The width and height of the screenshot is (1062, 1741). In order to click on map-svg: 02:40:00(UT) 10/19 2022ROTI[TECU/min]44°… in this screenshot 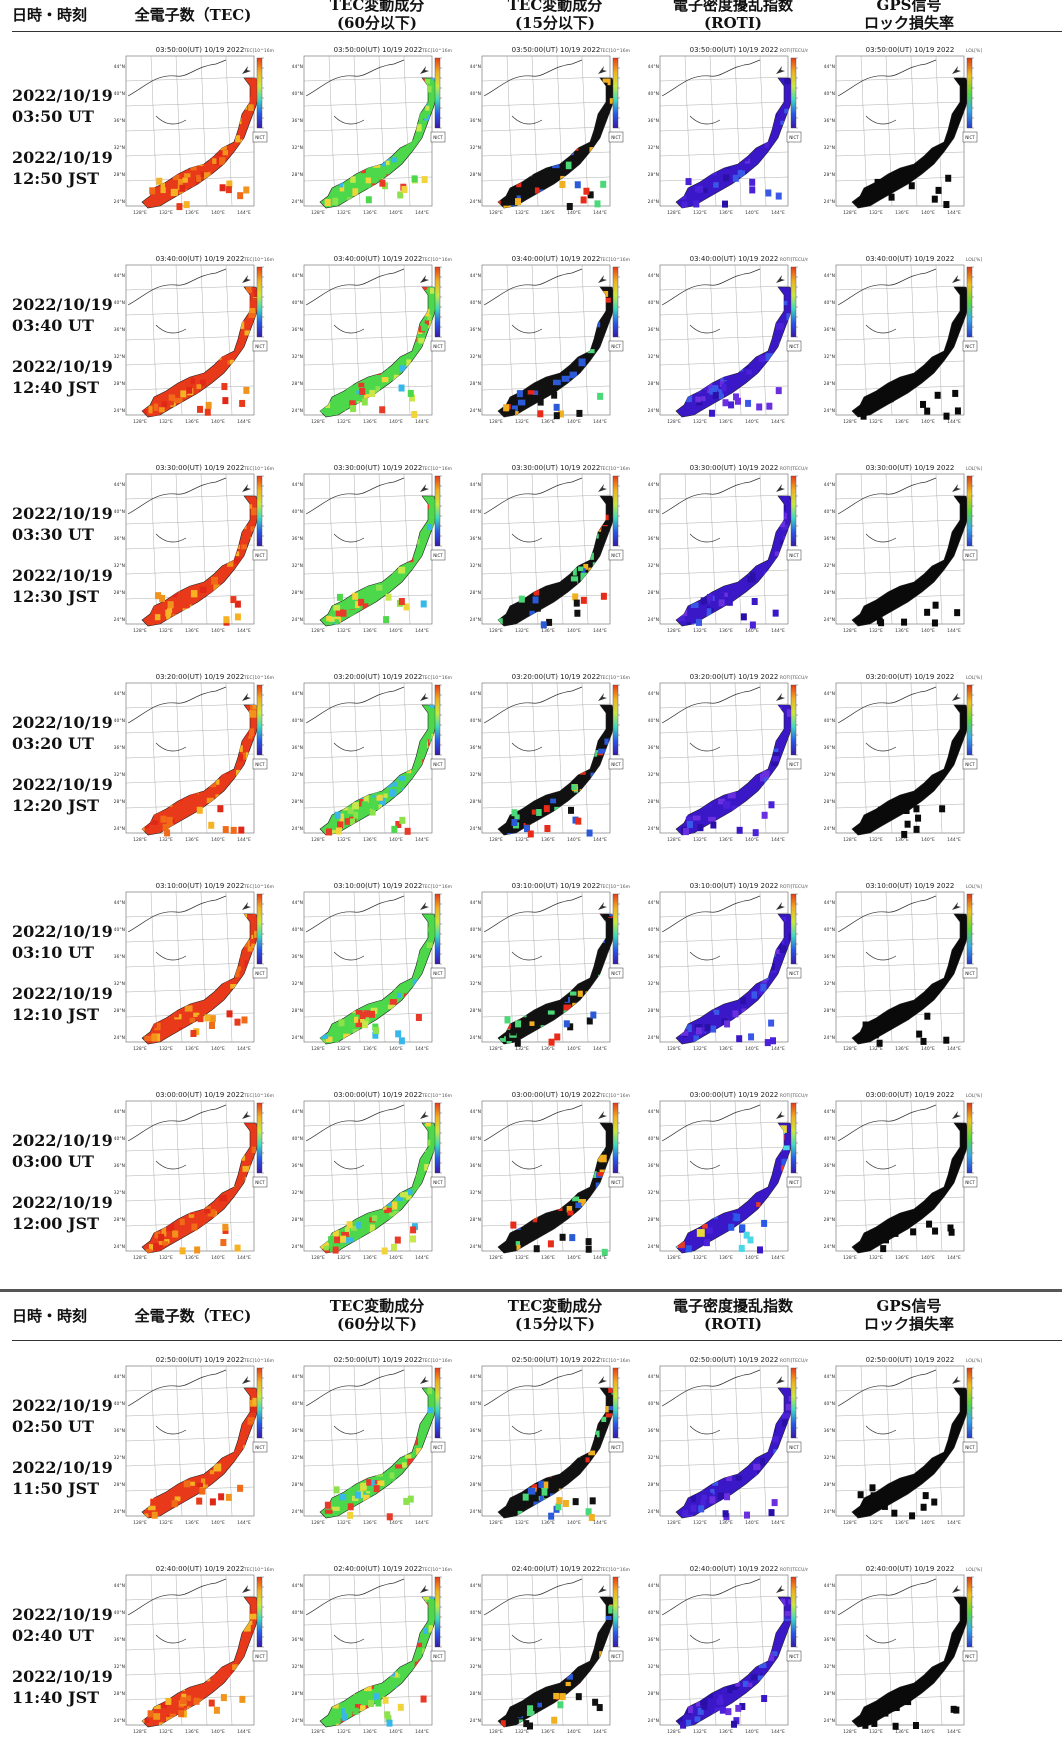, I will do `click(728, 1652)`.